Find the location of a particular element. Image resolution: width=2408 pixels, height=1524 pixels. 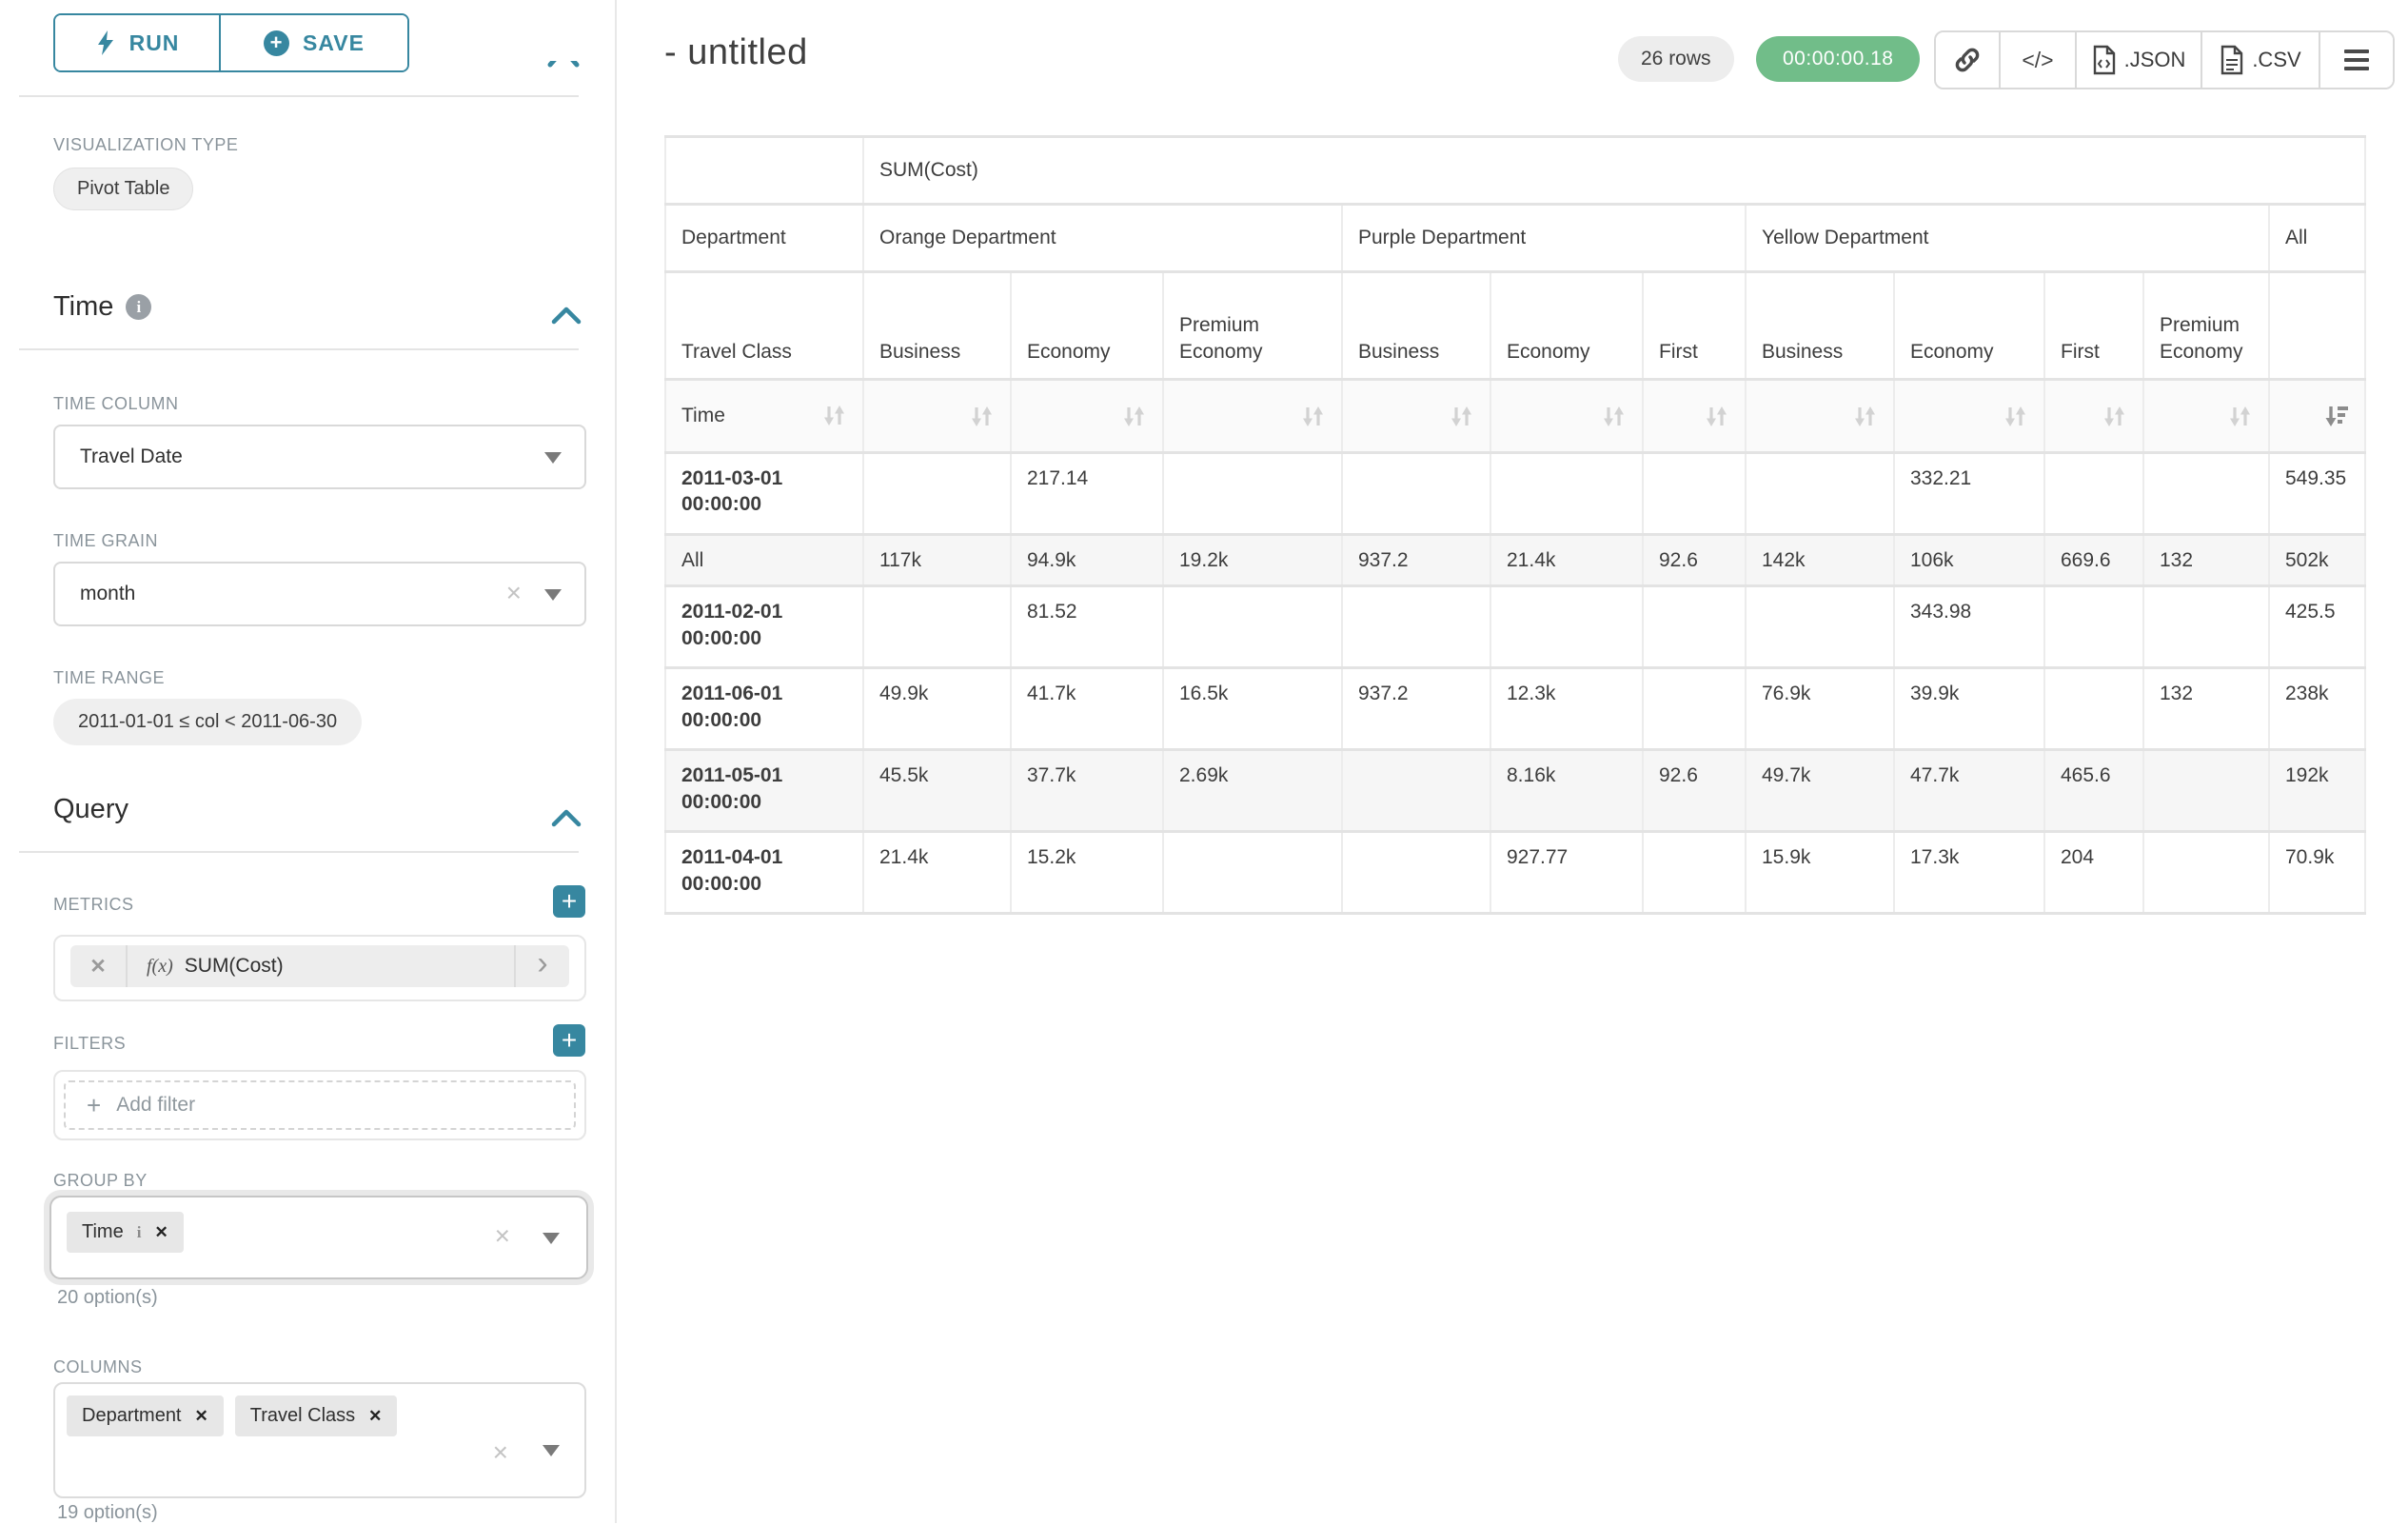

pivot-cell: 332.21 is located at coordinates (1969, 493).